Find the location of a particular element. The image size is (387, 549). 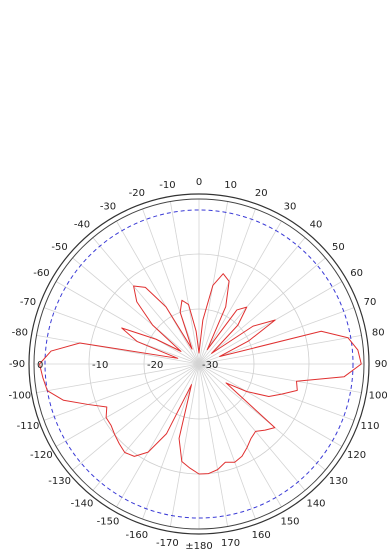

angle-label-80: 80 is located at coordinates (378, 332).